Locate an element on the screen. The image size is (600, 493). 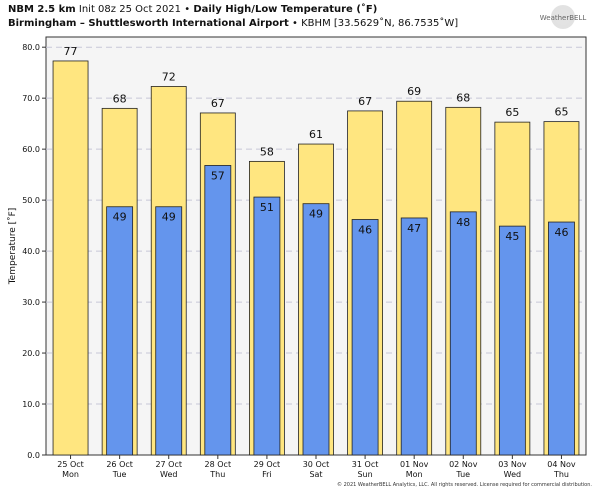
low-value-label: 57 is located at coordinates (218, 175).